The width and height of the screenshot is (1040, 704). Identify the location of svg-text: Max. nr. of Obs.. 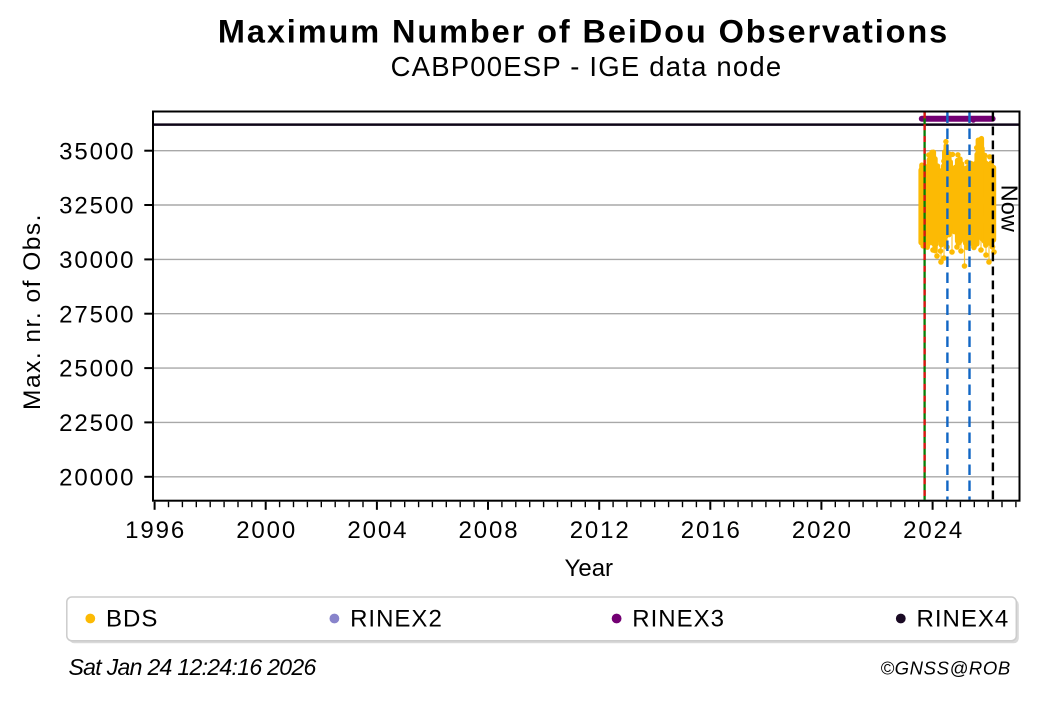
(32, 311).